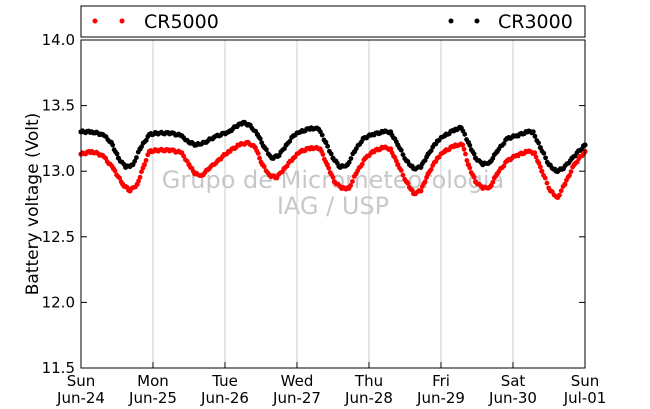  Describe the element at coordinates (333, 147) in the screenshot. I see `series-cr3000` at that location.